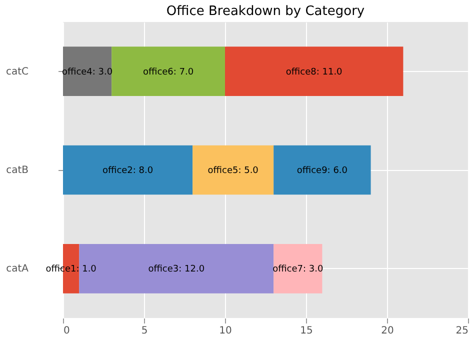 This screenshot has height=340, width=474. Describe the element at coordinates (322, 171) in the screenshot. I see `data-label: office9: 6.0` at that location.